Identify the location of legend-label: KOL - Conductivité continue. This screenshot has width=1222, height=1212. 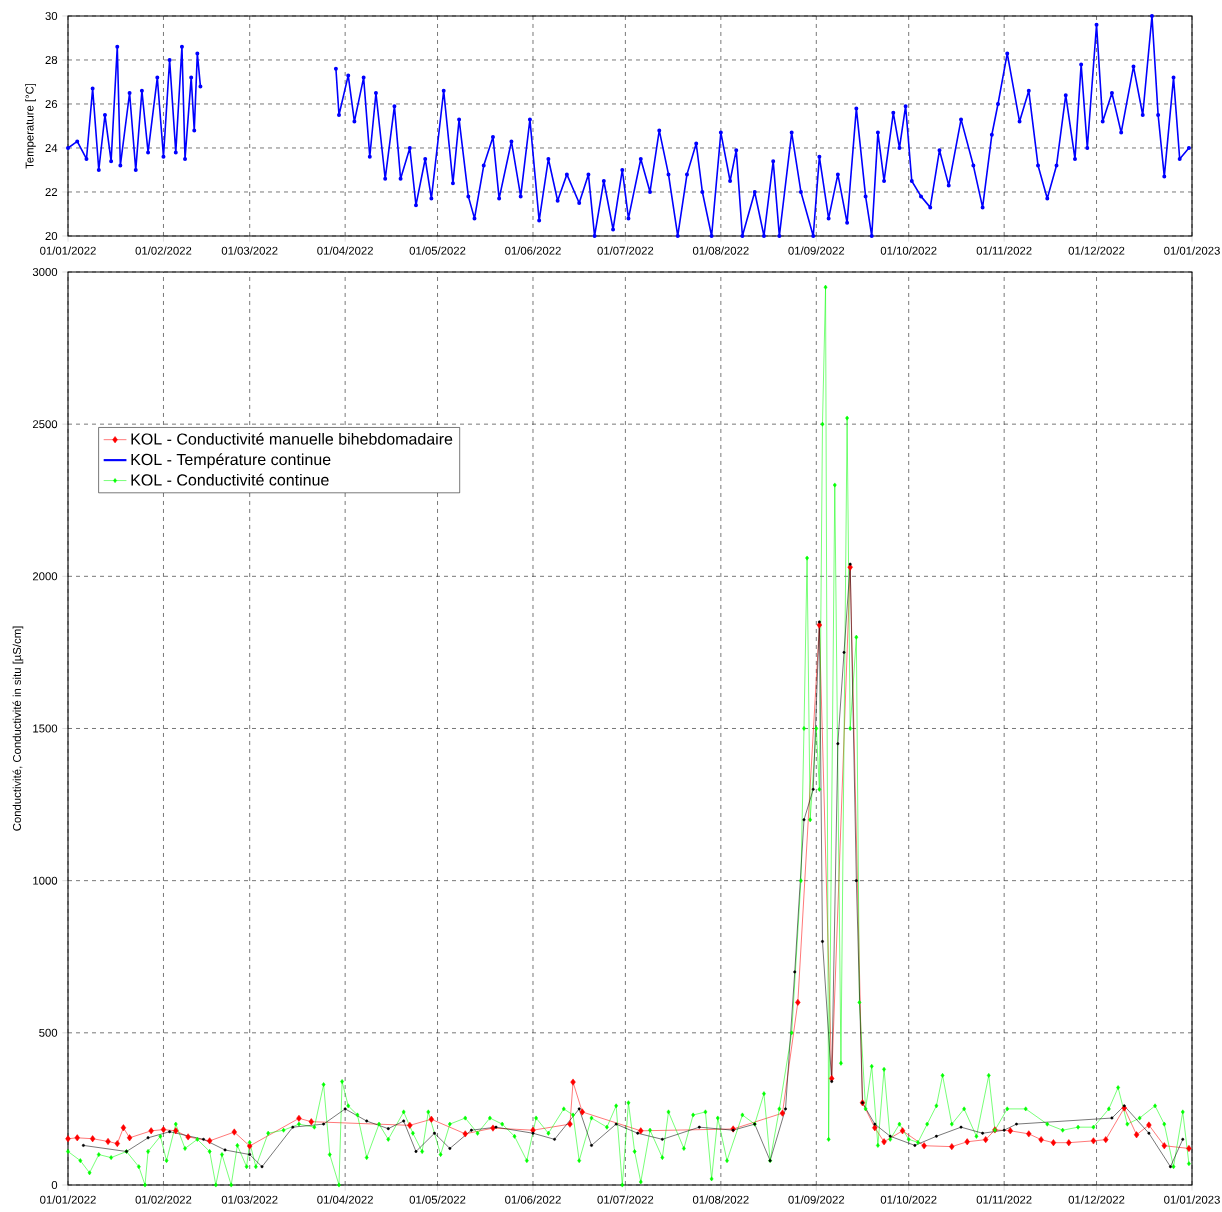
(230, 479).